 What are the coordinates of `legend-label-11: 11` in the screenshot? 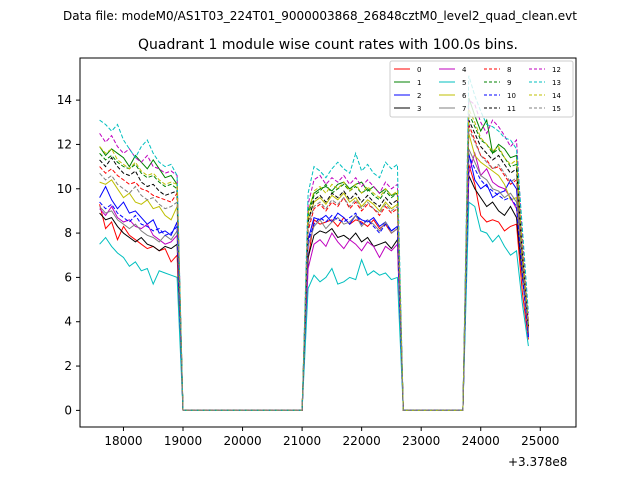 It's located at (511, 109).